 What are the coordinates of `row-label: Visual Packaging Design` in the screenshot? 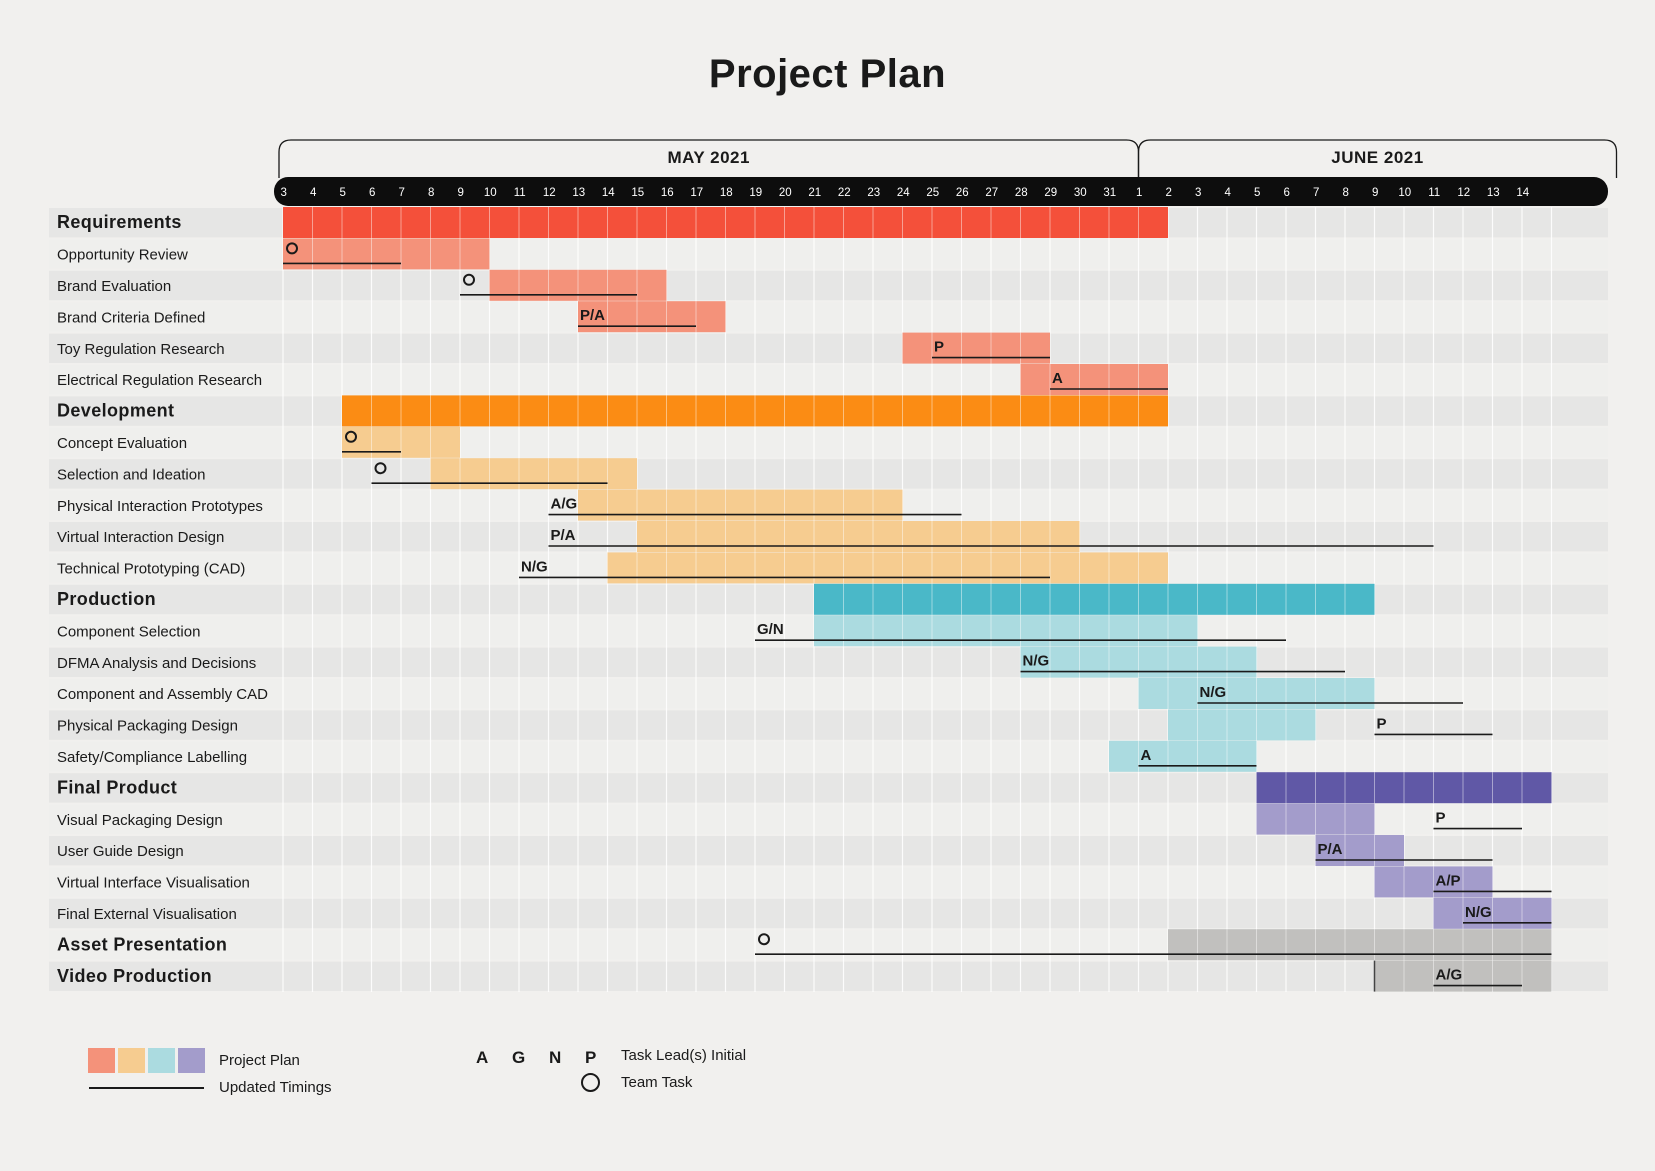 It's located at (140, 820).